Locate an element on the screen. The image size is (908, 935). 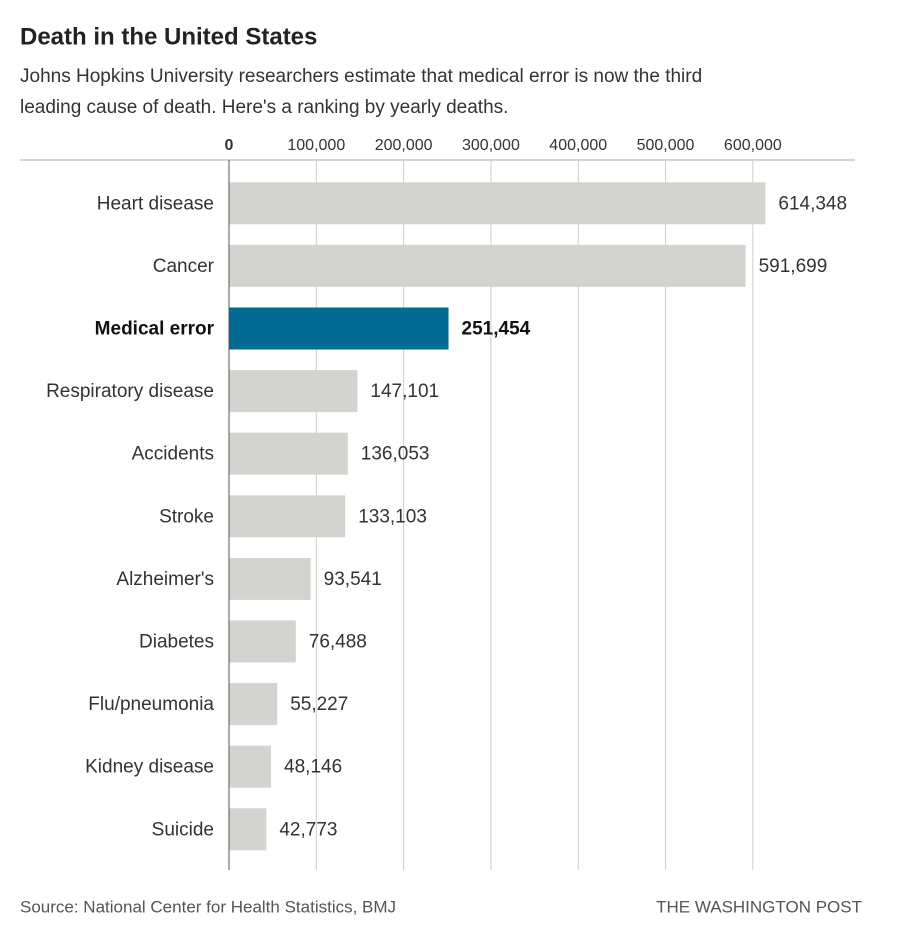
value-label: 614,348 is located at coordinates (812, 203).